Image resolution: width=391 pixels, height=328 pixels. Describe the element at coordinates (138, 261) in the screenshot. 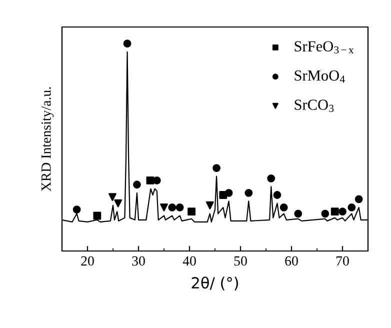

I see `x-tick-label: 30` at that location.